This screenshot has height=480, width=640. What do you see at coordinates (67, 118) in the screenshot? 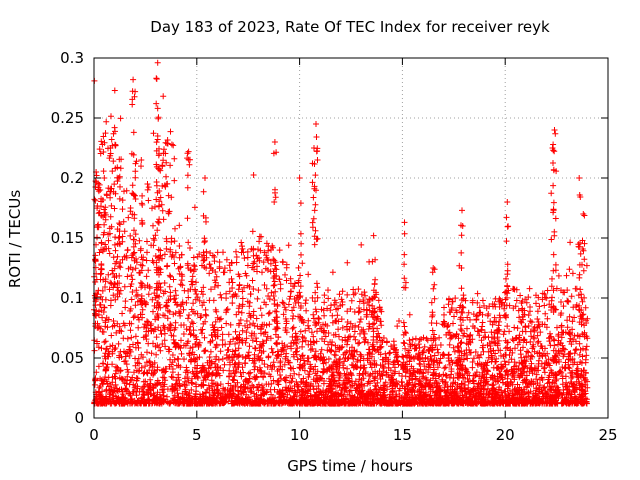
I see `y-tick-label: 0.25` at bounding box center [67, 118].